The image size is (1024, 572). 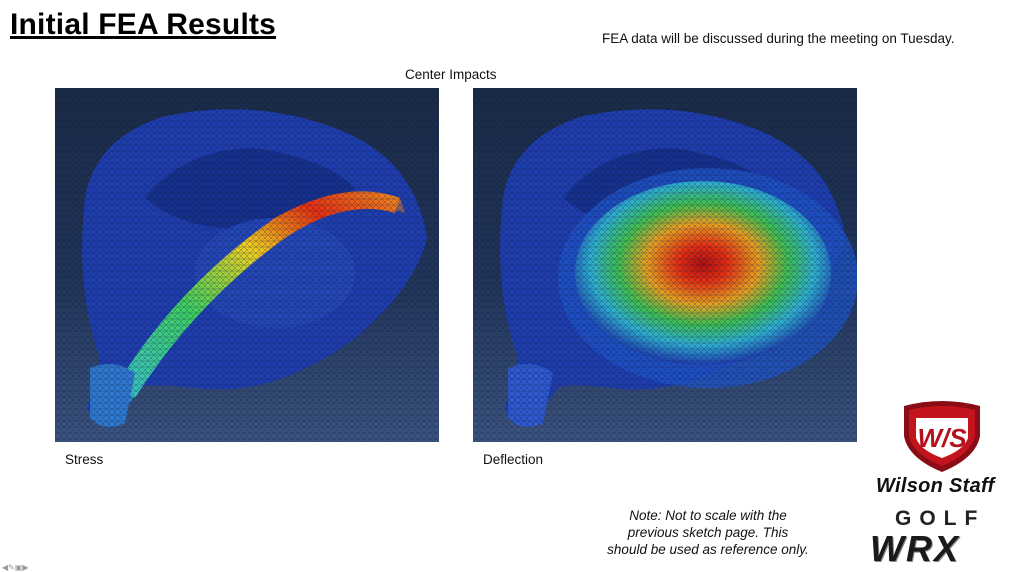 What do you see at coordinates (451, 74) in the screenshot?
I see `center-impacts-label: Center Impacts` at bounding box center [451, 74].